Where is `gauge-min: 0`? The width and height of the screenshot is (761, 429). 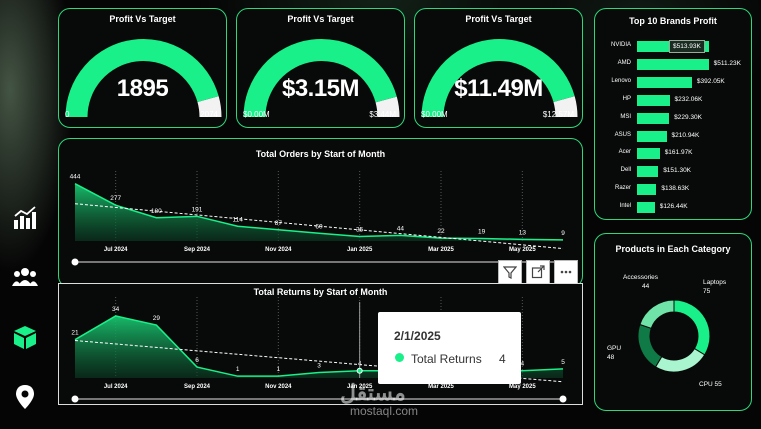 gauge-min: 0 is located at coordinates (67, 114).